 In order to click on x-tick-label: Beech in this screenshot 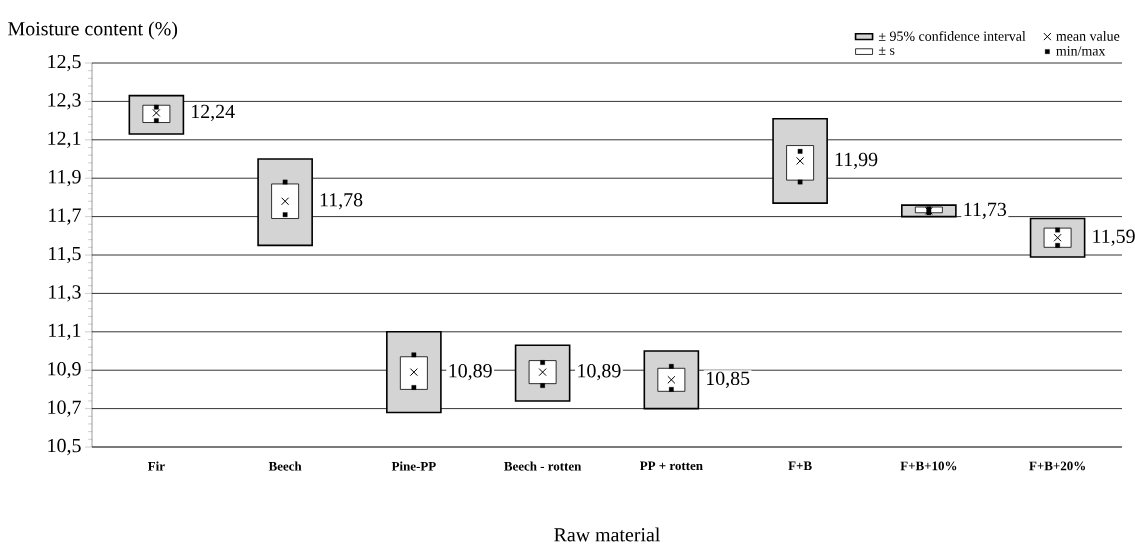, I will do `click(285, 466)`.